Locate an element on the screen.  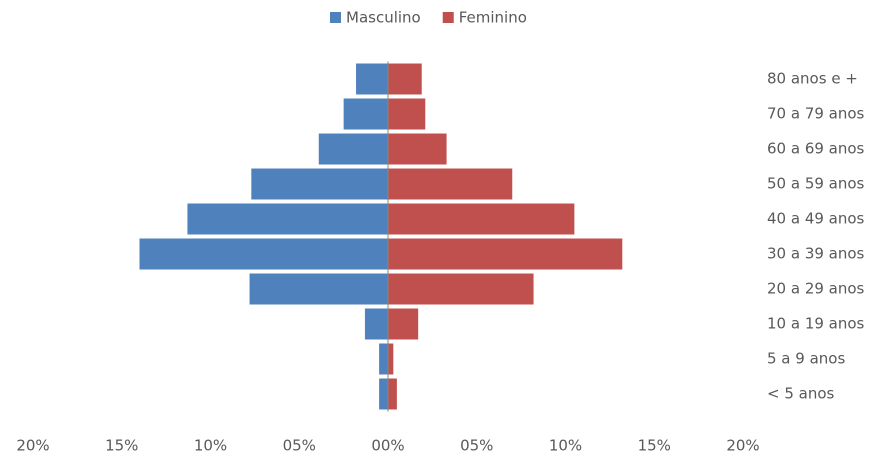
legend-label: Feminino is located at coordinates (493, 18).